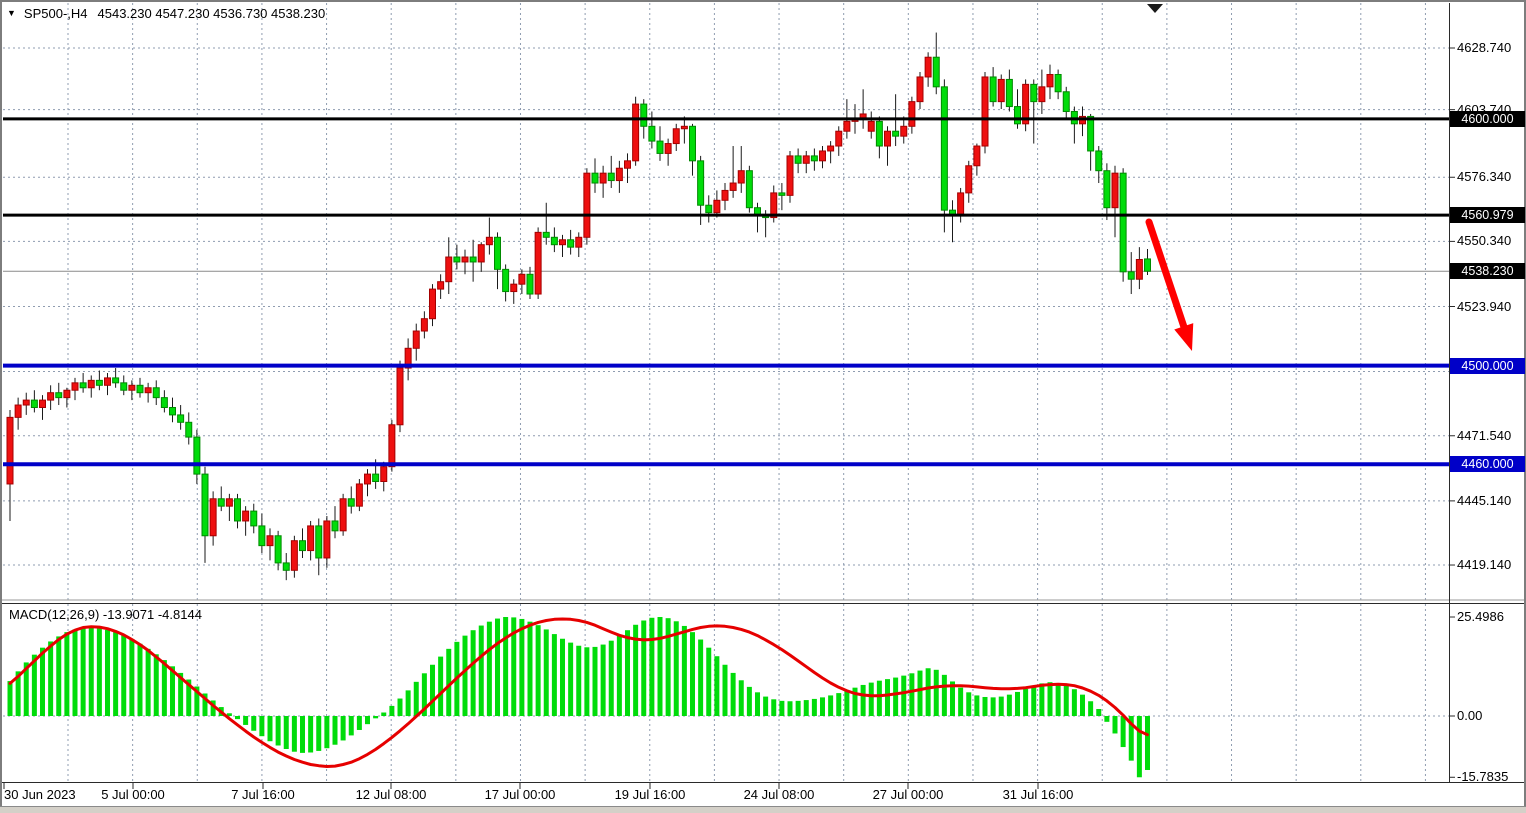 This screenshot has width=1526, height=813. I want to click on price-badge-4560.979: 4560.979, so click(1487, 215).